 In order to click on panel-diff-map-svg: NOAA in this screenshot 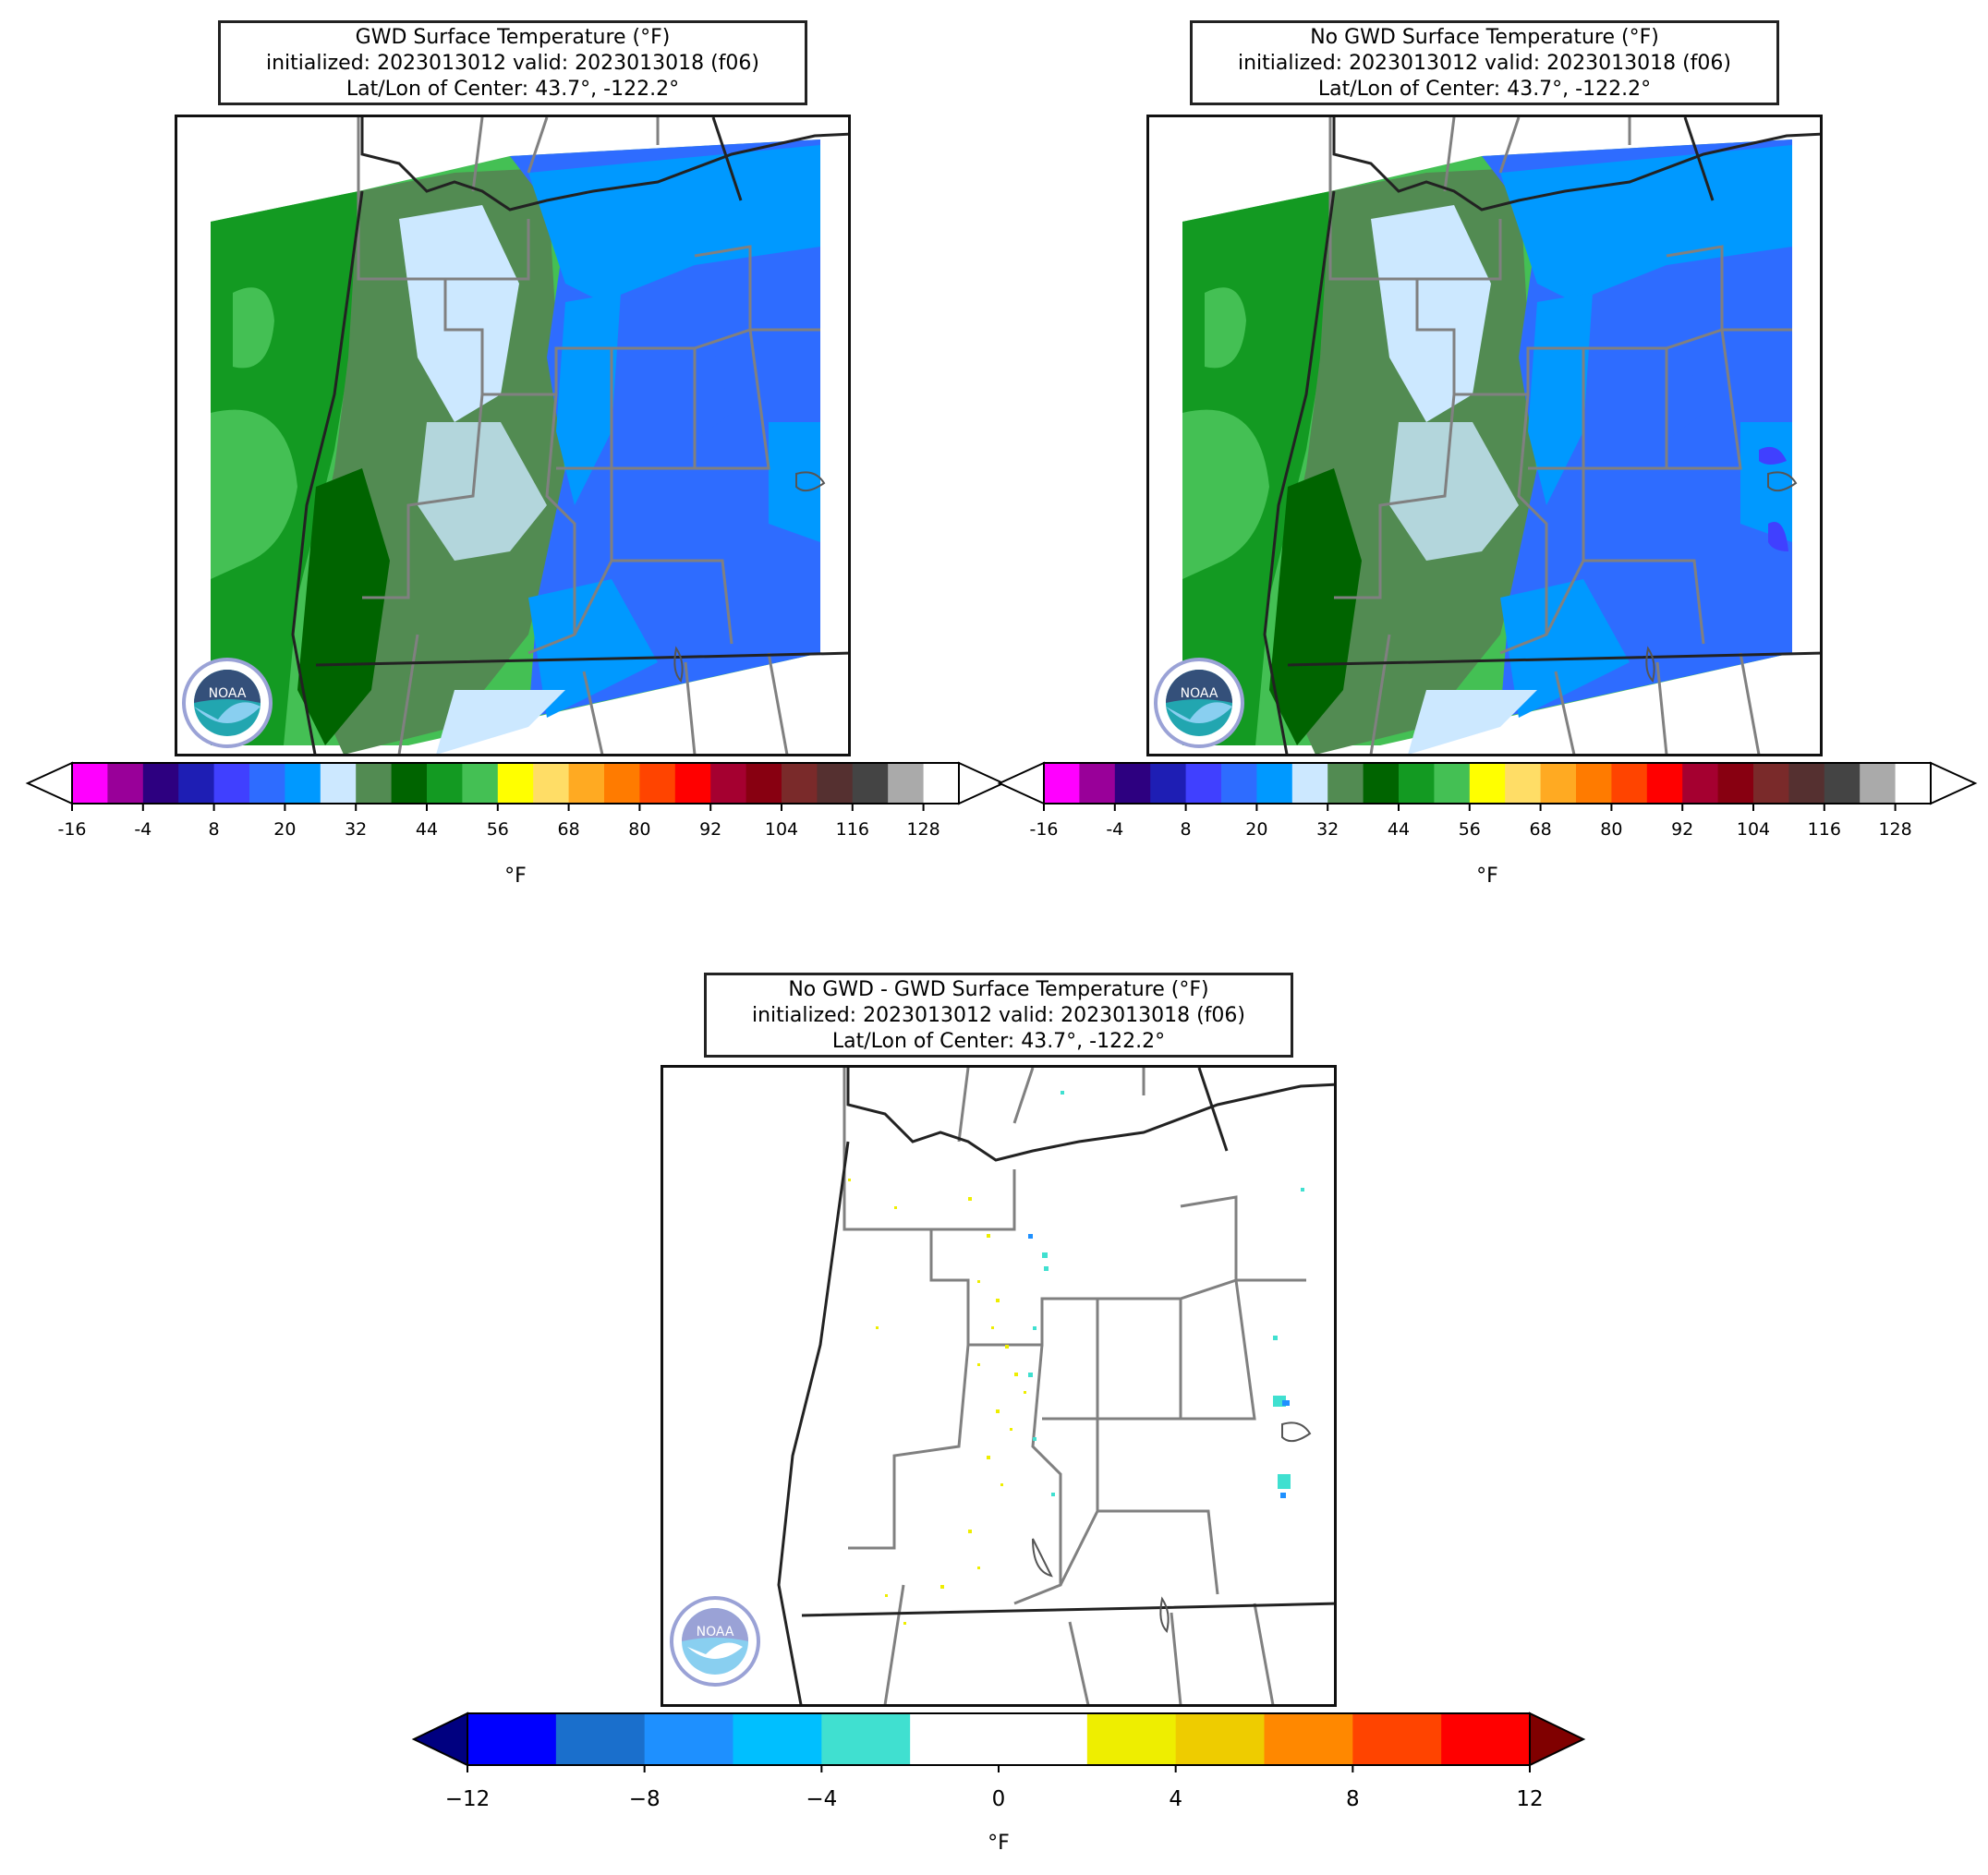, I will do `click(1002, 1386)`.